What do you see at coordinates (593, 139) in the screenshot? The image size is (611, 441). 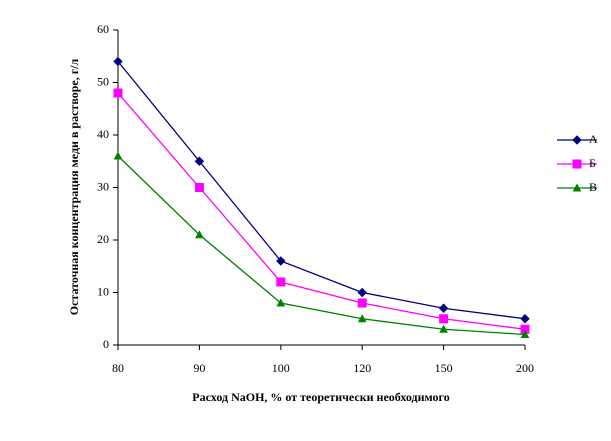 I see `legend-label: А` at bounding box center [593, 139].